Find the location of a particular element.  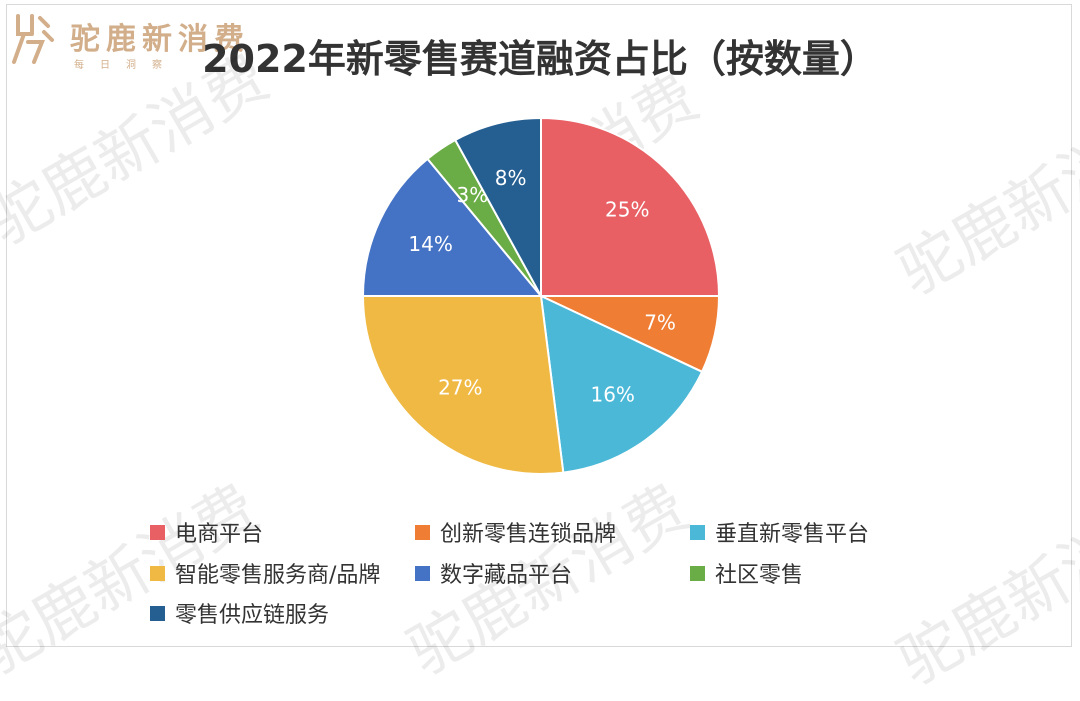

pie-data-label-0: 25% is located at coordinates (627, 210).